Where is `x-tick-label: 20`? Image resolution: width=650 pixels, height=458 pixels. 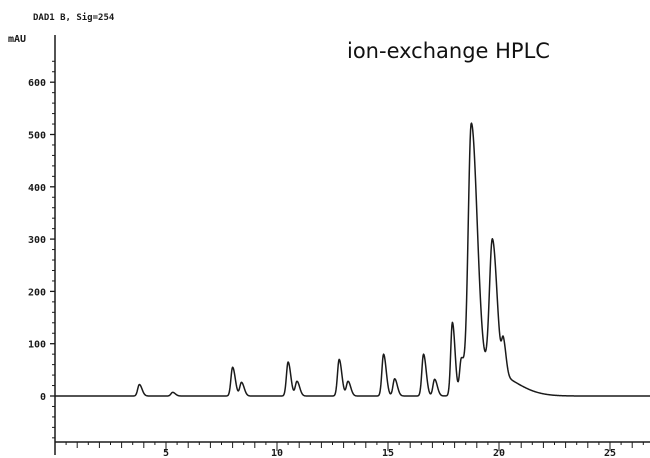
x-tick-label: 20 is located at coordinates (499, 453).